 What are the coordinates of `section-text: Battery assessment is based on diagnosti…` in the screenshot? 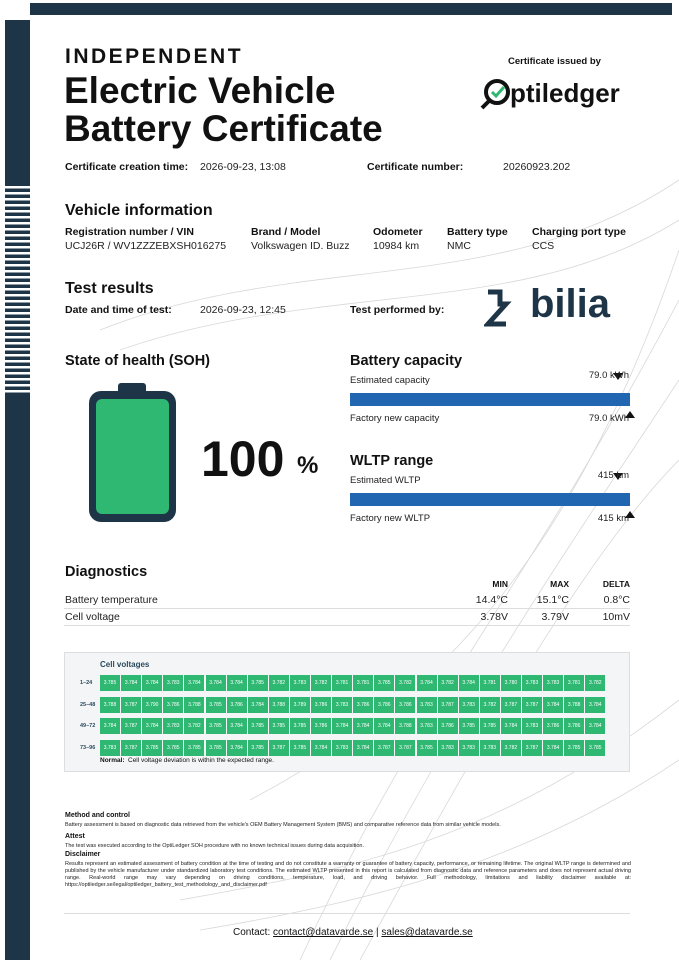 It's located at (283, 825).